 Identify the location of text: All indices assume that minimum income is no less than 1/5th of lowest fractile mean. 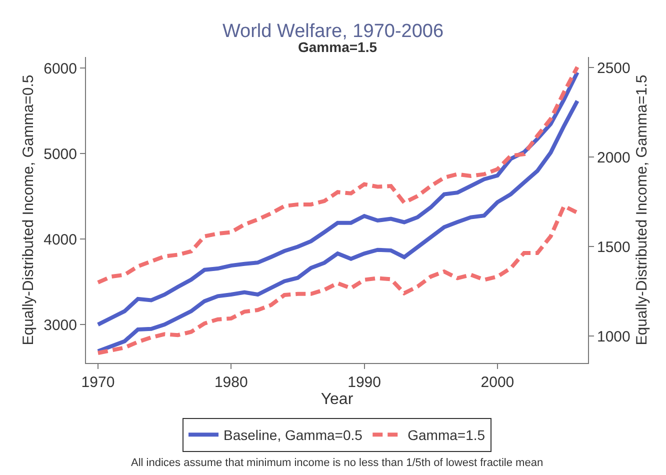
(337, 463).